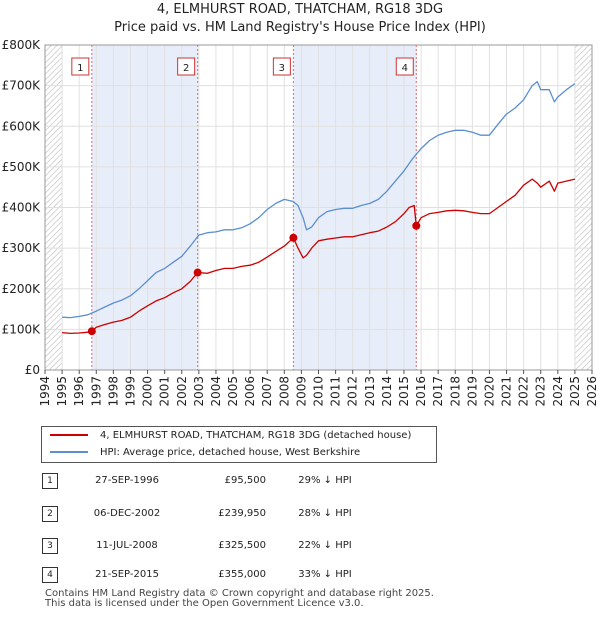  I want to click on sale-label-box: 4, so click(404, 66).